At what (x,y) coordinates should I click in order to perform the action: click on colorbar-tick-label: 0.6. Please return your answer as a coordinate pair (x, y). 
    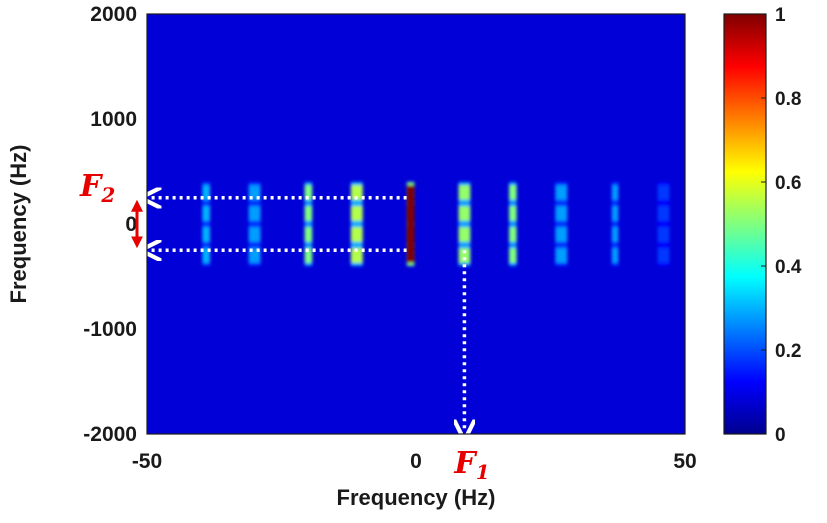
    Looking at the image, I should click on (788, 183).